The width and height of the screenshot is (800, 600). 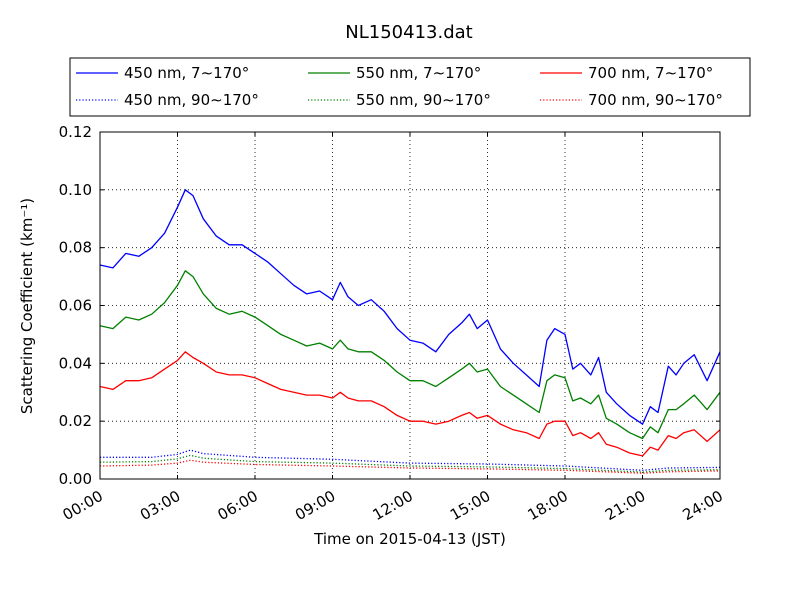 I want to click on x-axis-label: Time on 2015-04-13 (JST), so click(x=409, y=539).